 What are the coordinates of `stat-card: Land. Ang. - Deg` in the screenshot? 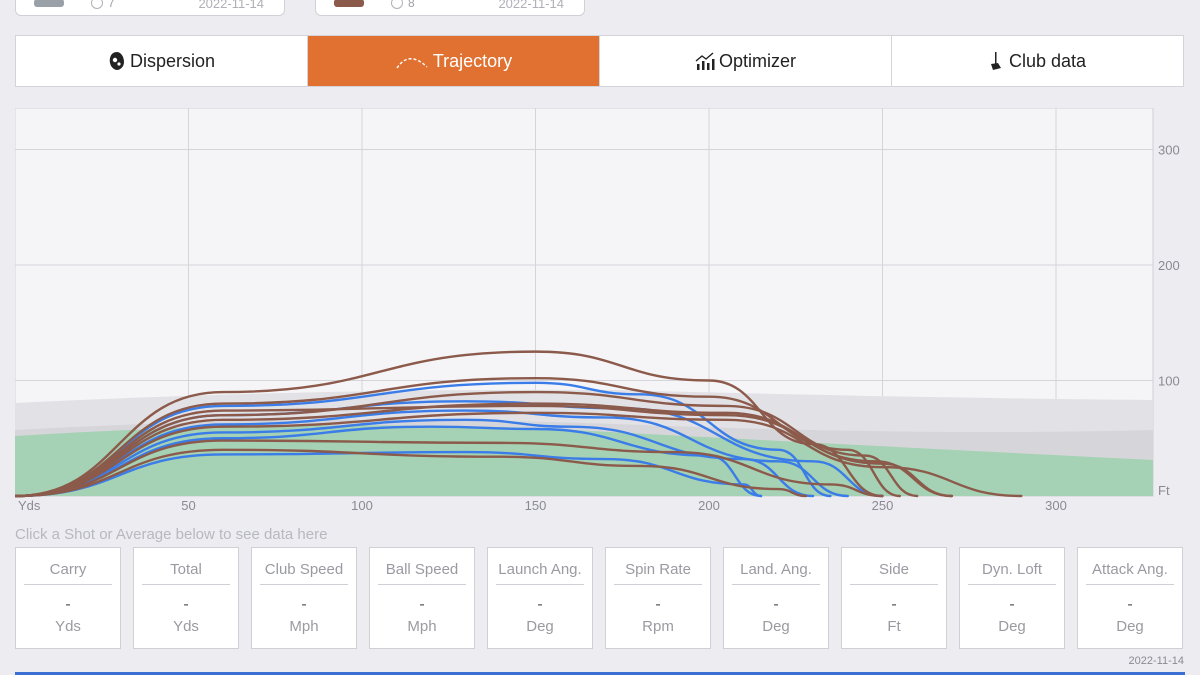 It's located at (776, 598).